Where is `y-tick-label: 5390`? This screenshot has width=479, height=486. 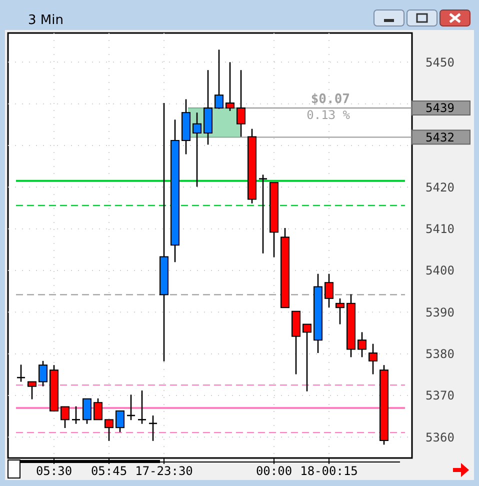 y-tick-label: 5390 is located at coordinates (440, 312).